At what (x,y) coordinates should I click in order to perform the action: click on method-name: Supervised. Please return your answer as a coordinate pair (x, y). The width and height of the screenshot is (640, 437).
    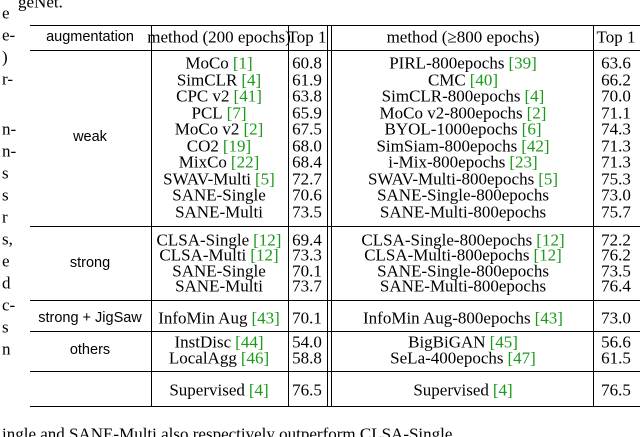
    Looking at the image, I should click on (207, 390).